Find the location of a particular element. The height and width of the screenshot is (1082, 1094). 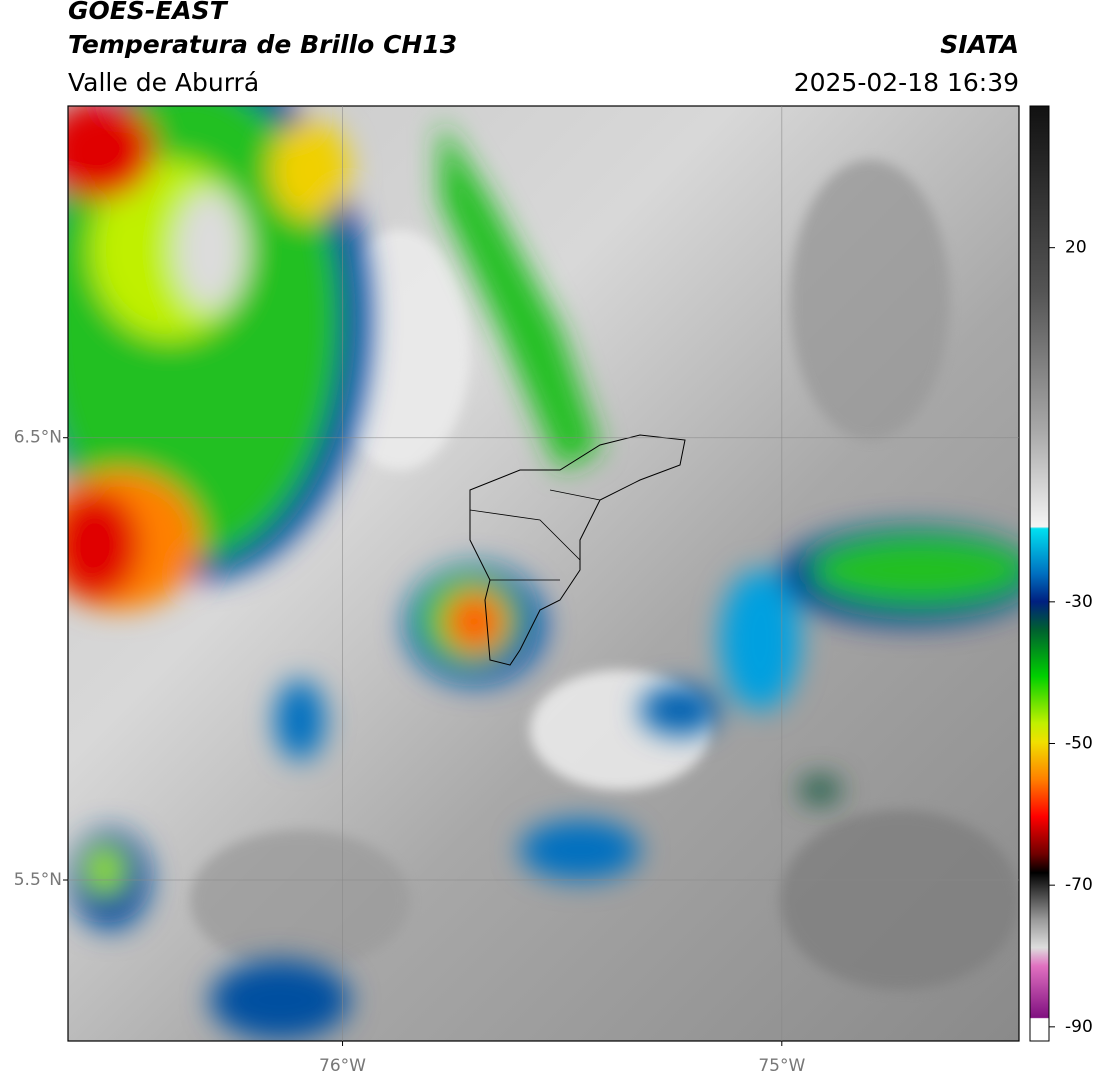

colorbar-tick-label: -90 is located at coordinates (1079, 1027).